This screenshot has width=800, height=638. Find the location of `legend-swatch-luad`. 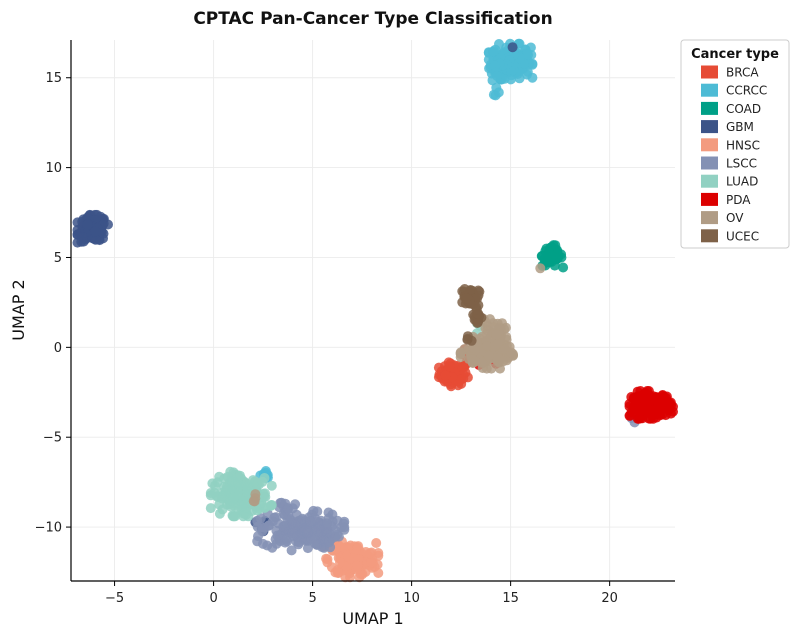

legend-swatch-luad is located at coordinates (709, 181).